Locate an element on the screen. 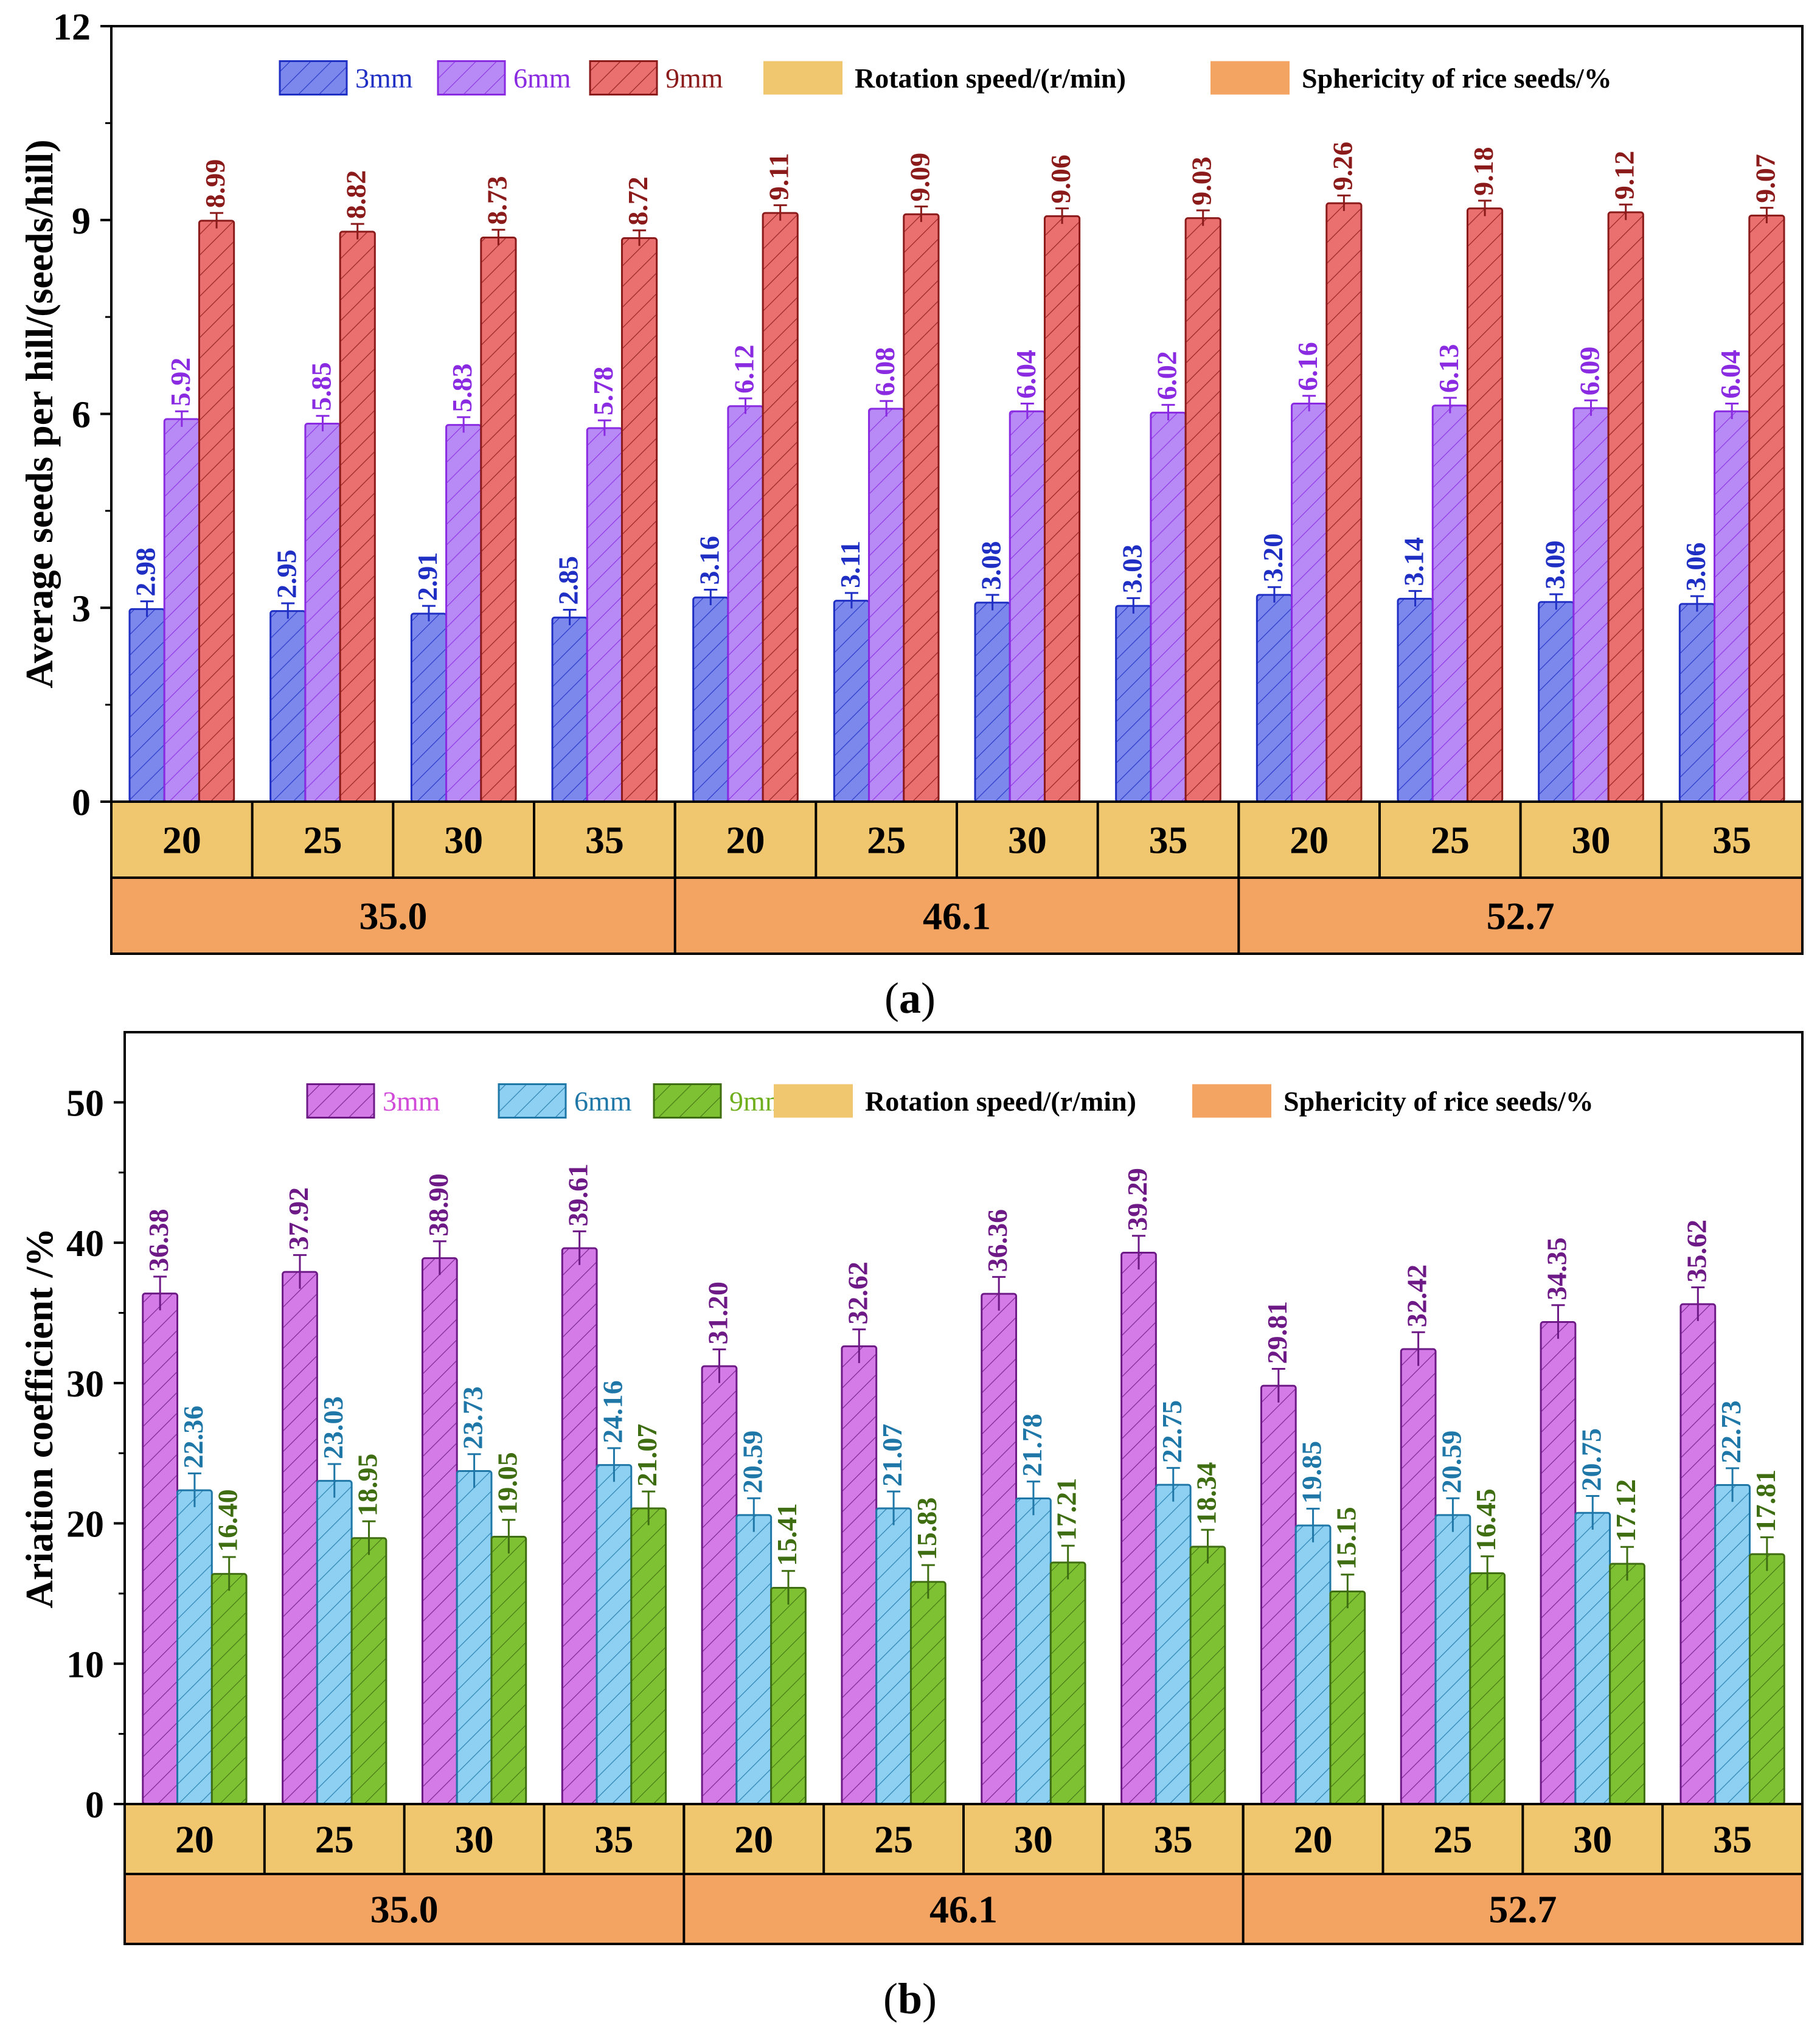 The image size is (1820, 2037). data-label: 5.83 is located at coordinates (462, 387).